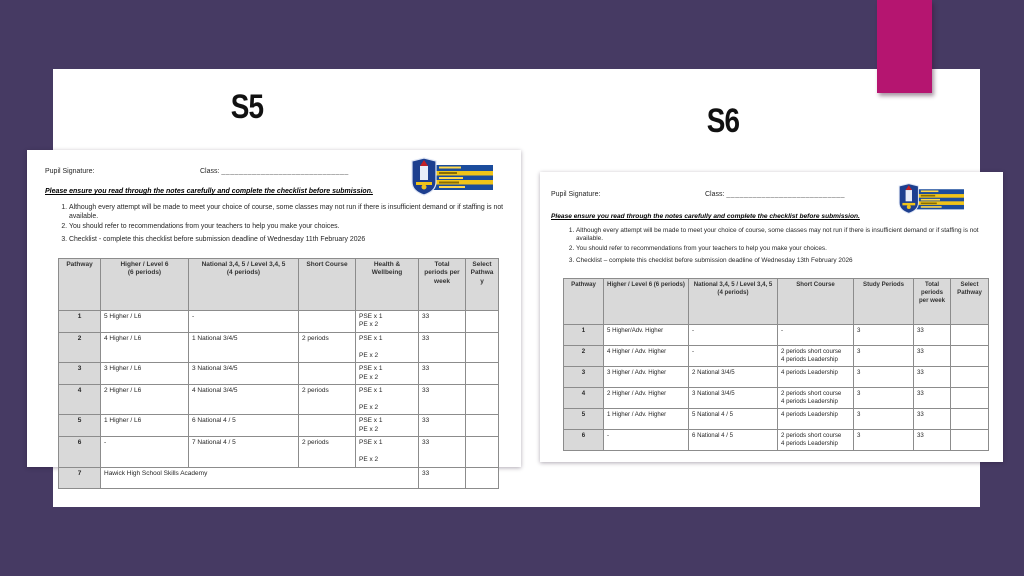 This screenshot has width=1024, height=576. I want to click on table-cell: 4 Higher / Adv. Higher, so click(646, 356).